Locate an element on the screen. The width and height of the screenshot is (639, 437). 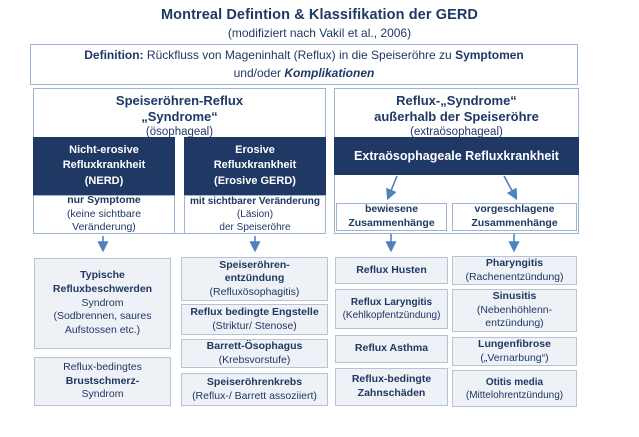
reflux-cough-box: Reflux Husten is located at coordinates (391, 270).